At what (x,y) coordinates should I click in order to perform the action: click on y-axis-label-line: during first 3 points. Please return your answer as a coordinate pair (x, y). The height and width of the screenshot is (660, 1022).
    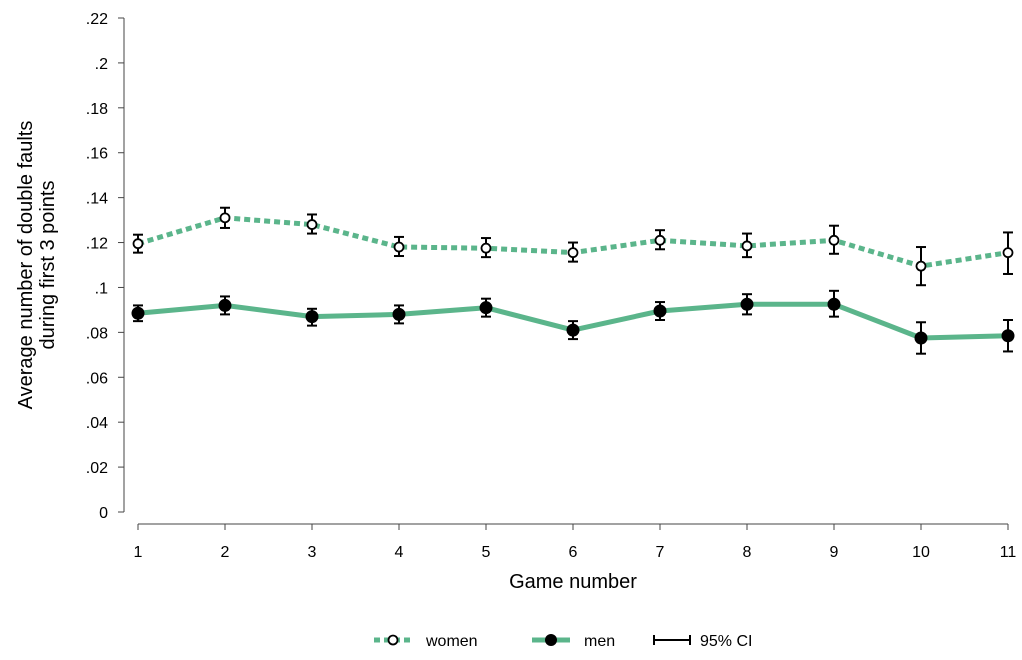
    Looking at the image, I should click on (48, 265).